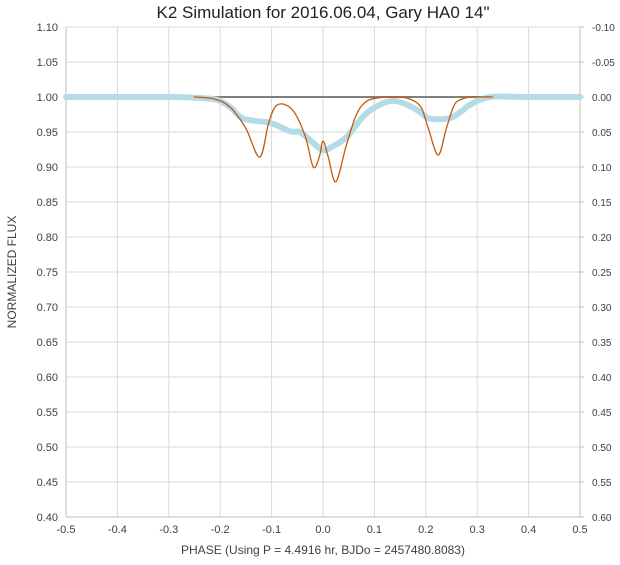  What do you see at coordinates (602, 518) in the screenshot?
I see `y2-tick-label: 0.60` at bounding box center [602, 518].